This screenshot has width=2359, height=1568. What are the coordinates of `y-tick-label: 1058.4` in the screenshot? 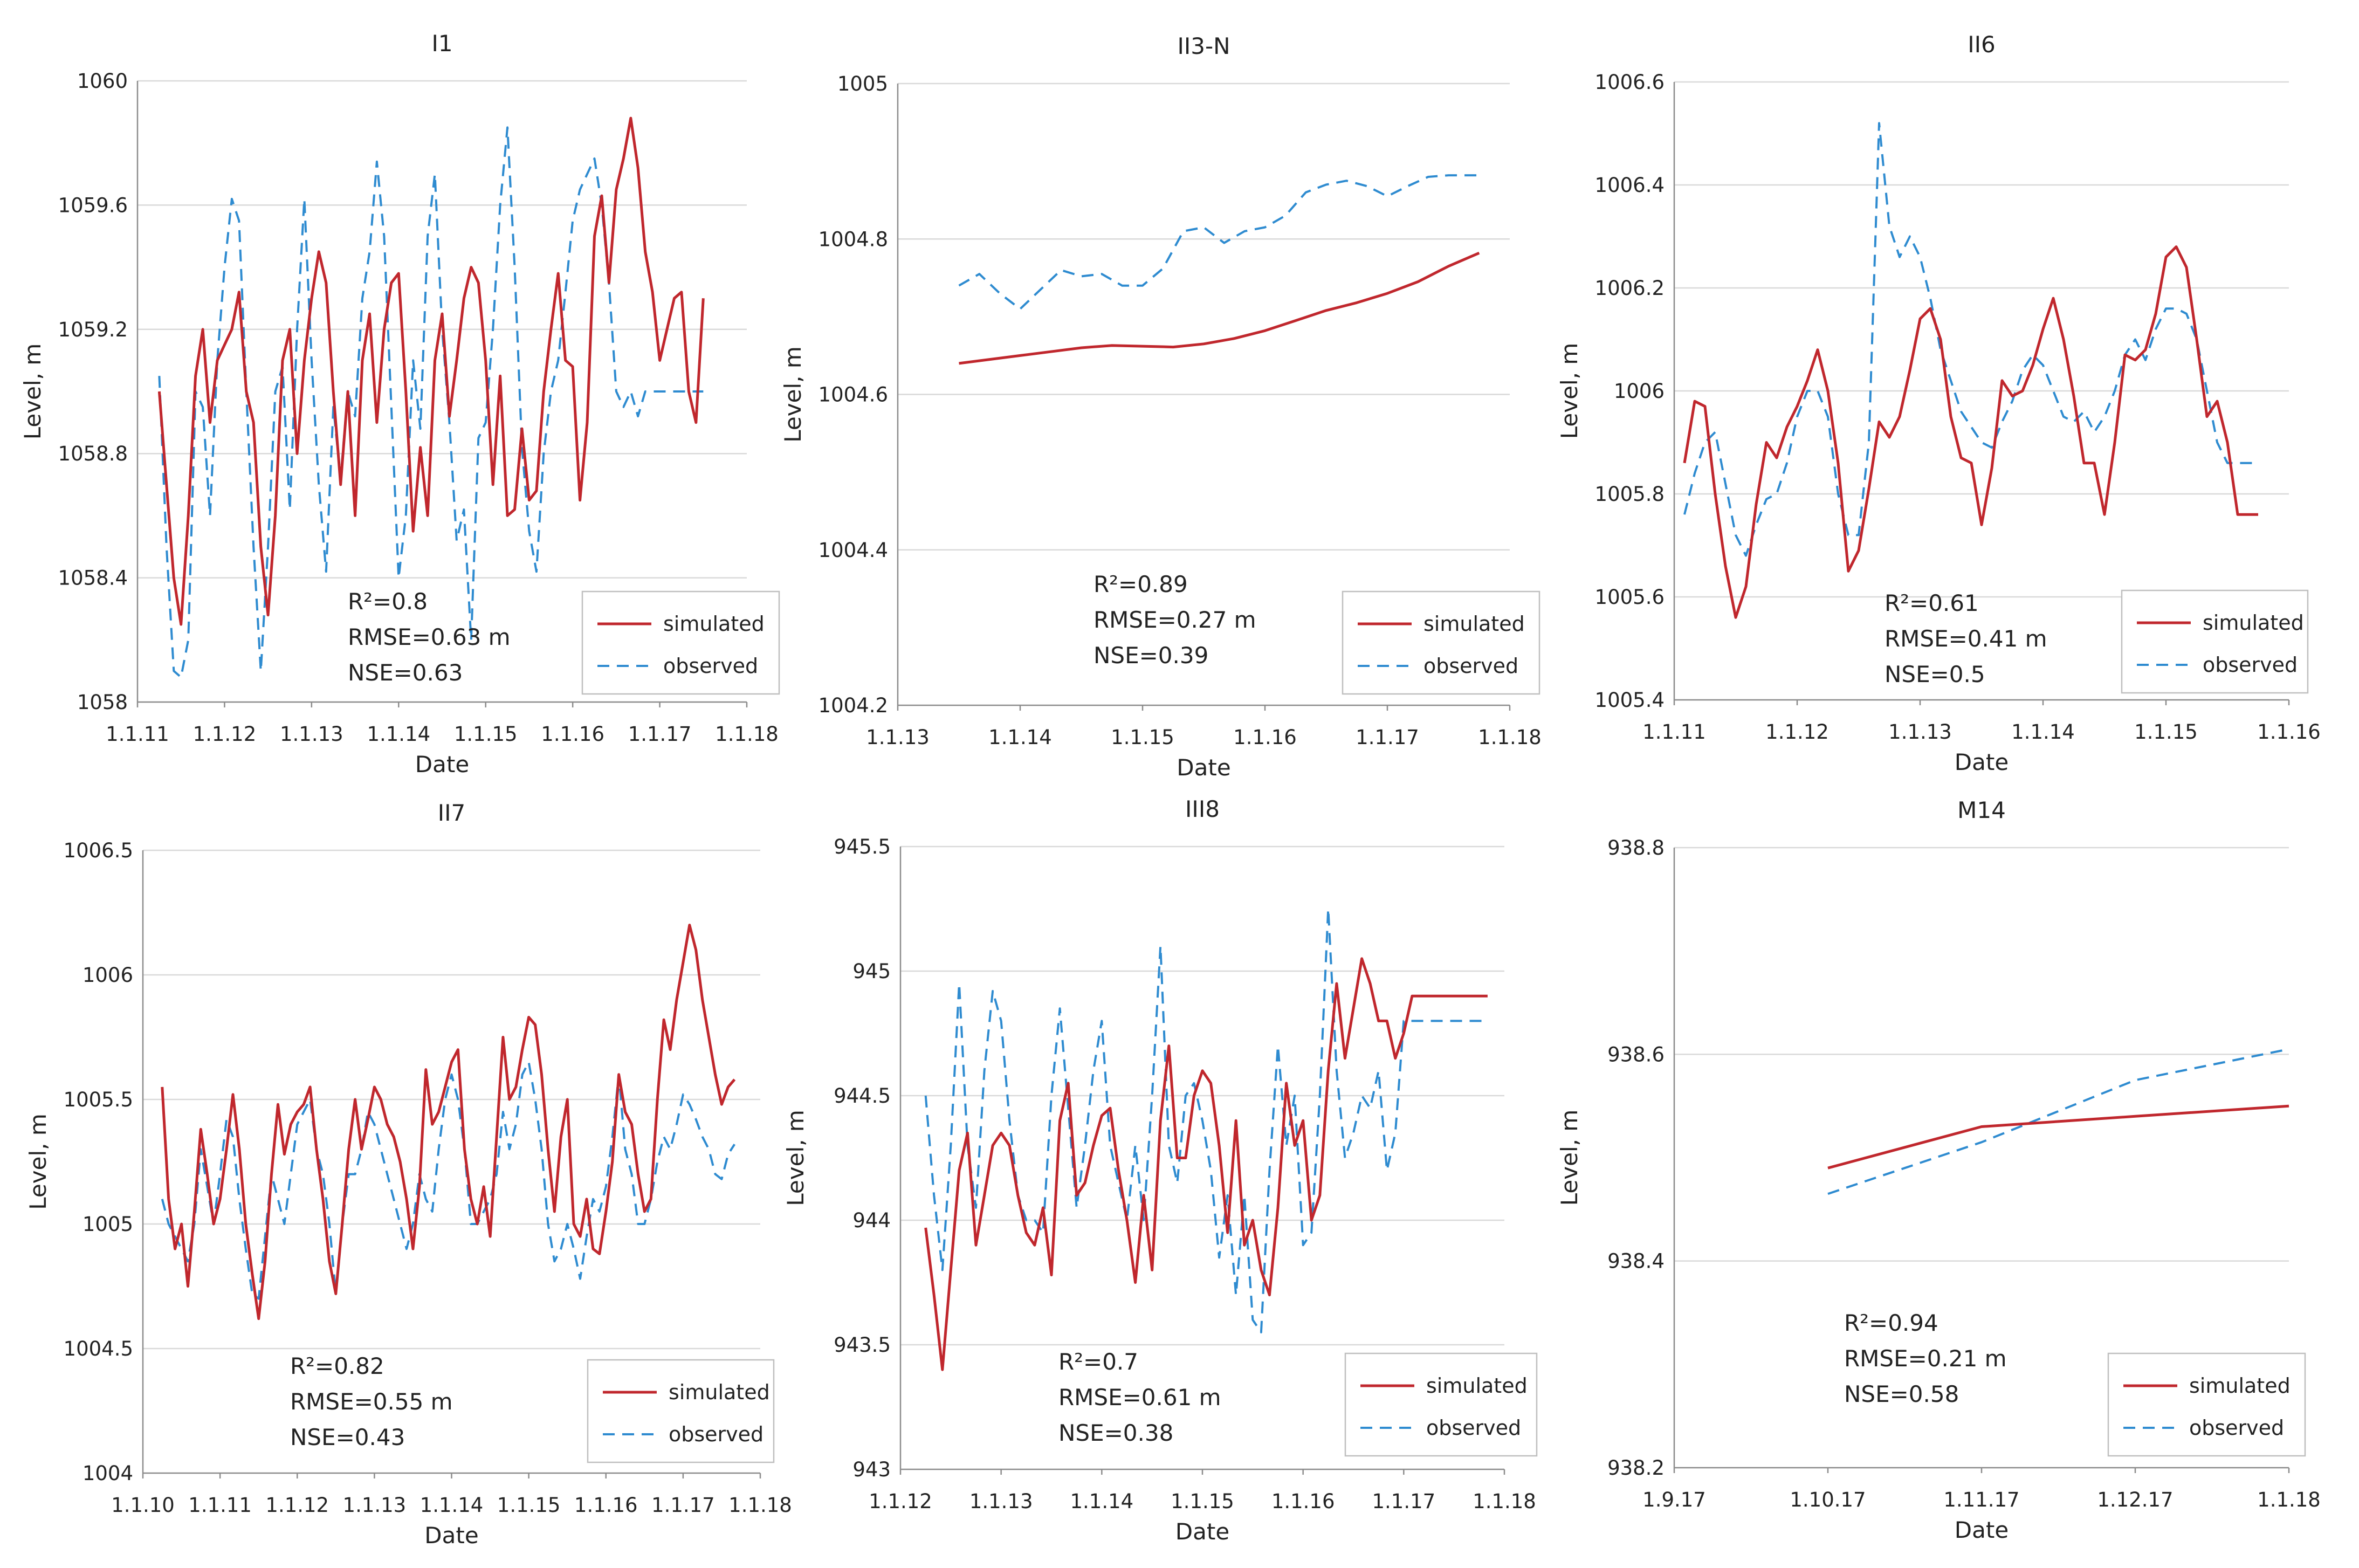 It's located at (93, 578).